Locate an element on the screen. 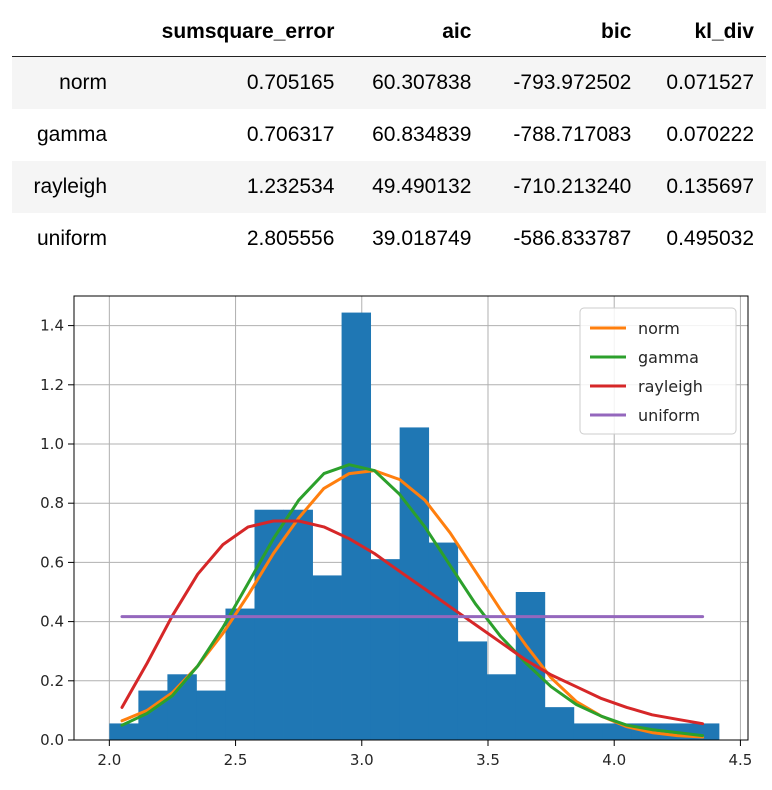 Image resolution: width=772 pixels, height=790 pixels. table-cell: 49.490132 is located at coordinates (422, 186).